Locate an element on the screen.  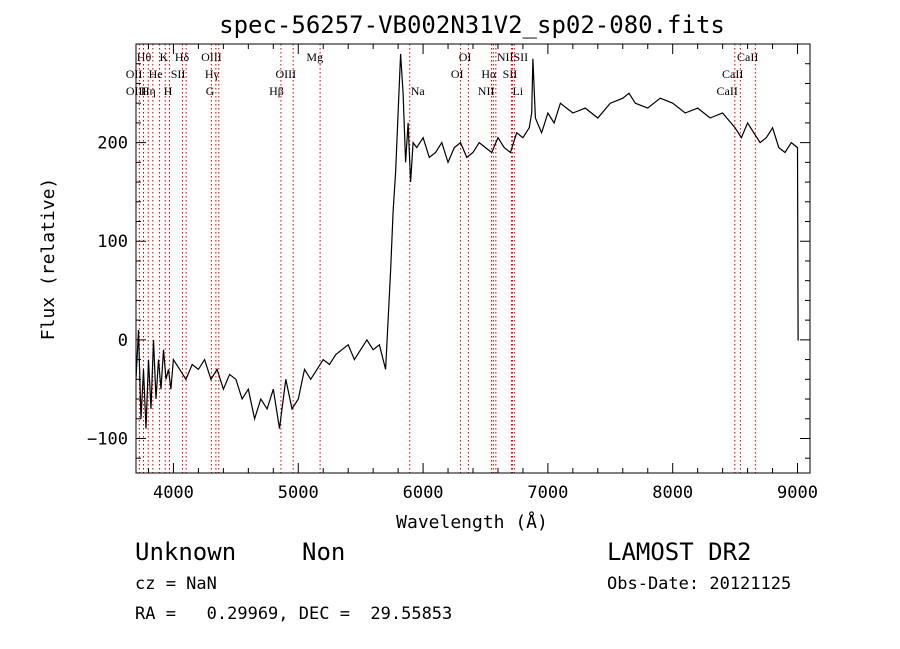
y-axis-label: Flux (relative) is located at coordinates (48, 259).